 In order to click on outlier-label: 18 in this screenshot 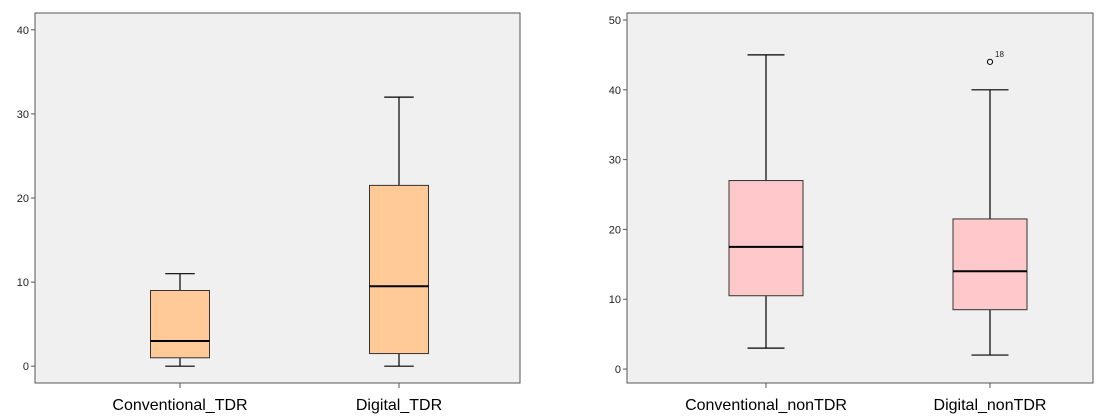, I will do `click(999, 54)`.